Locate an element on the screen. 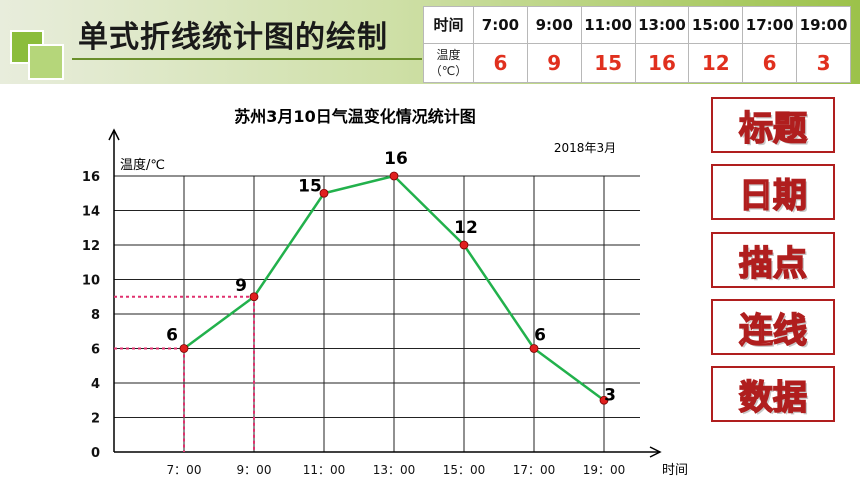 The width and height of the screenshot is (860, 484). y-tick-label: 16 is located at coordinates (91, 177).